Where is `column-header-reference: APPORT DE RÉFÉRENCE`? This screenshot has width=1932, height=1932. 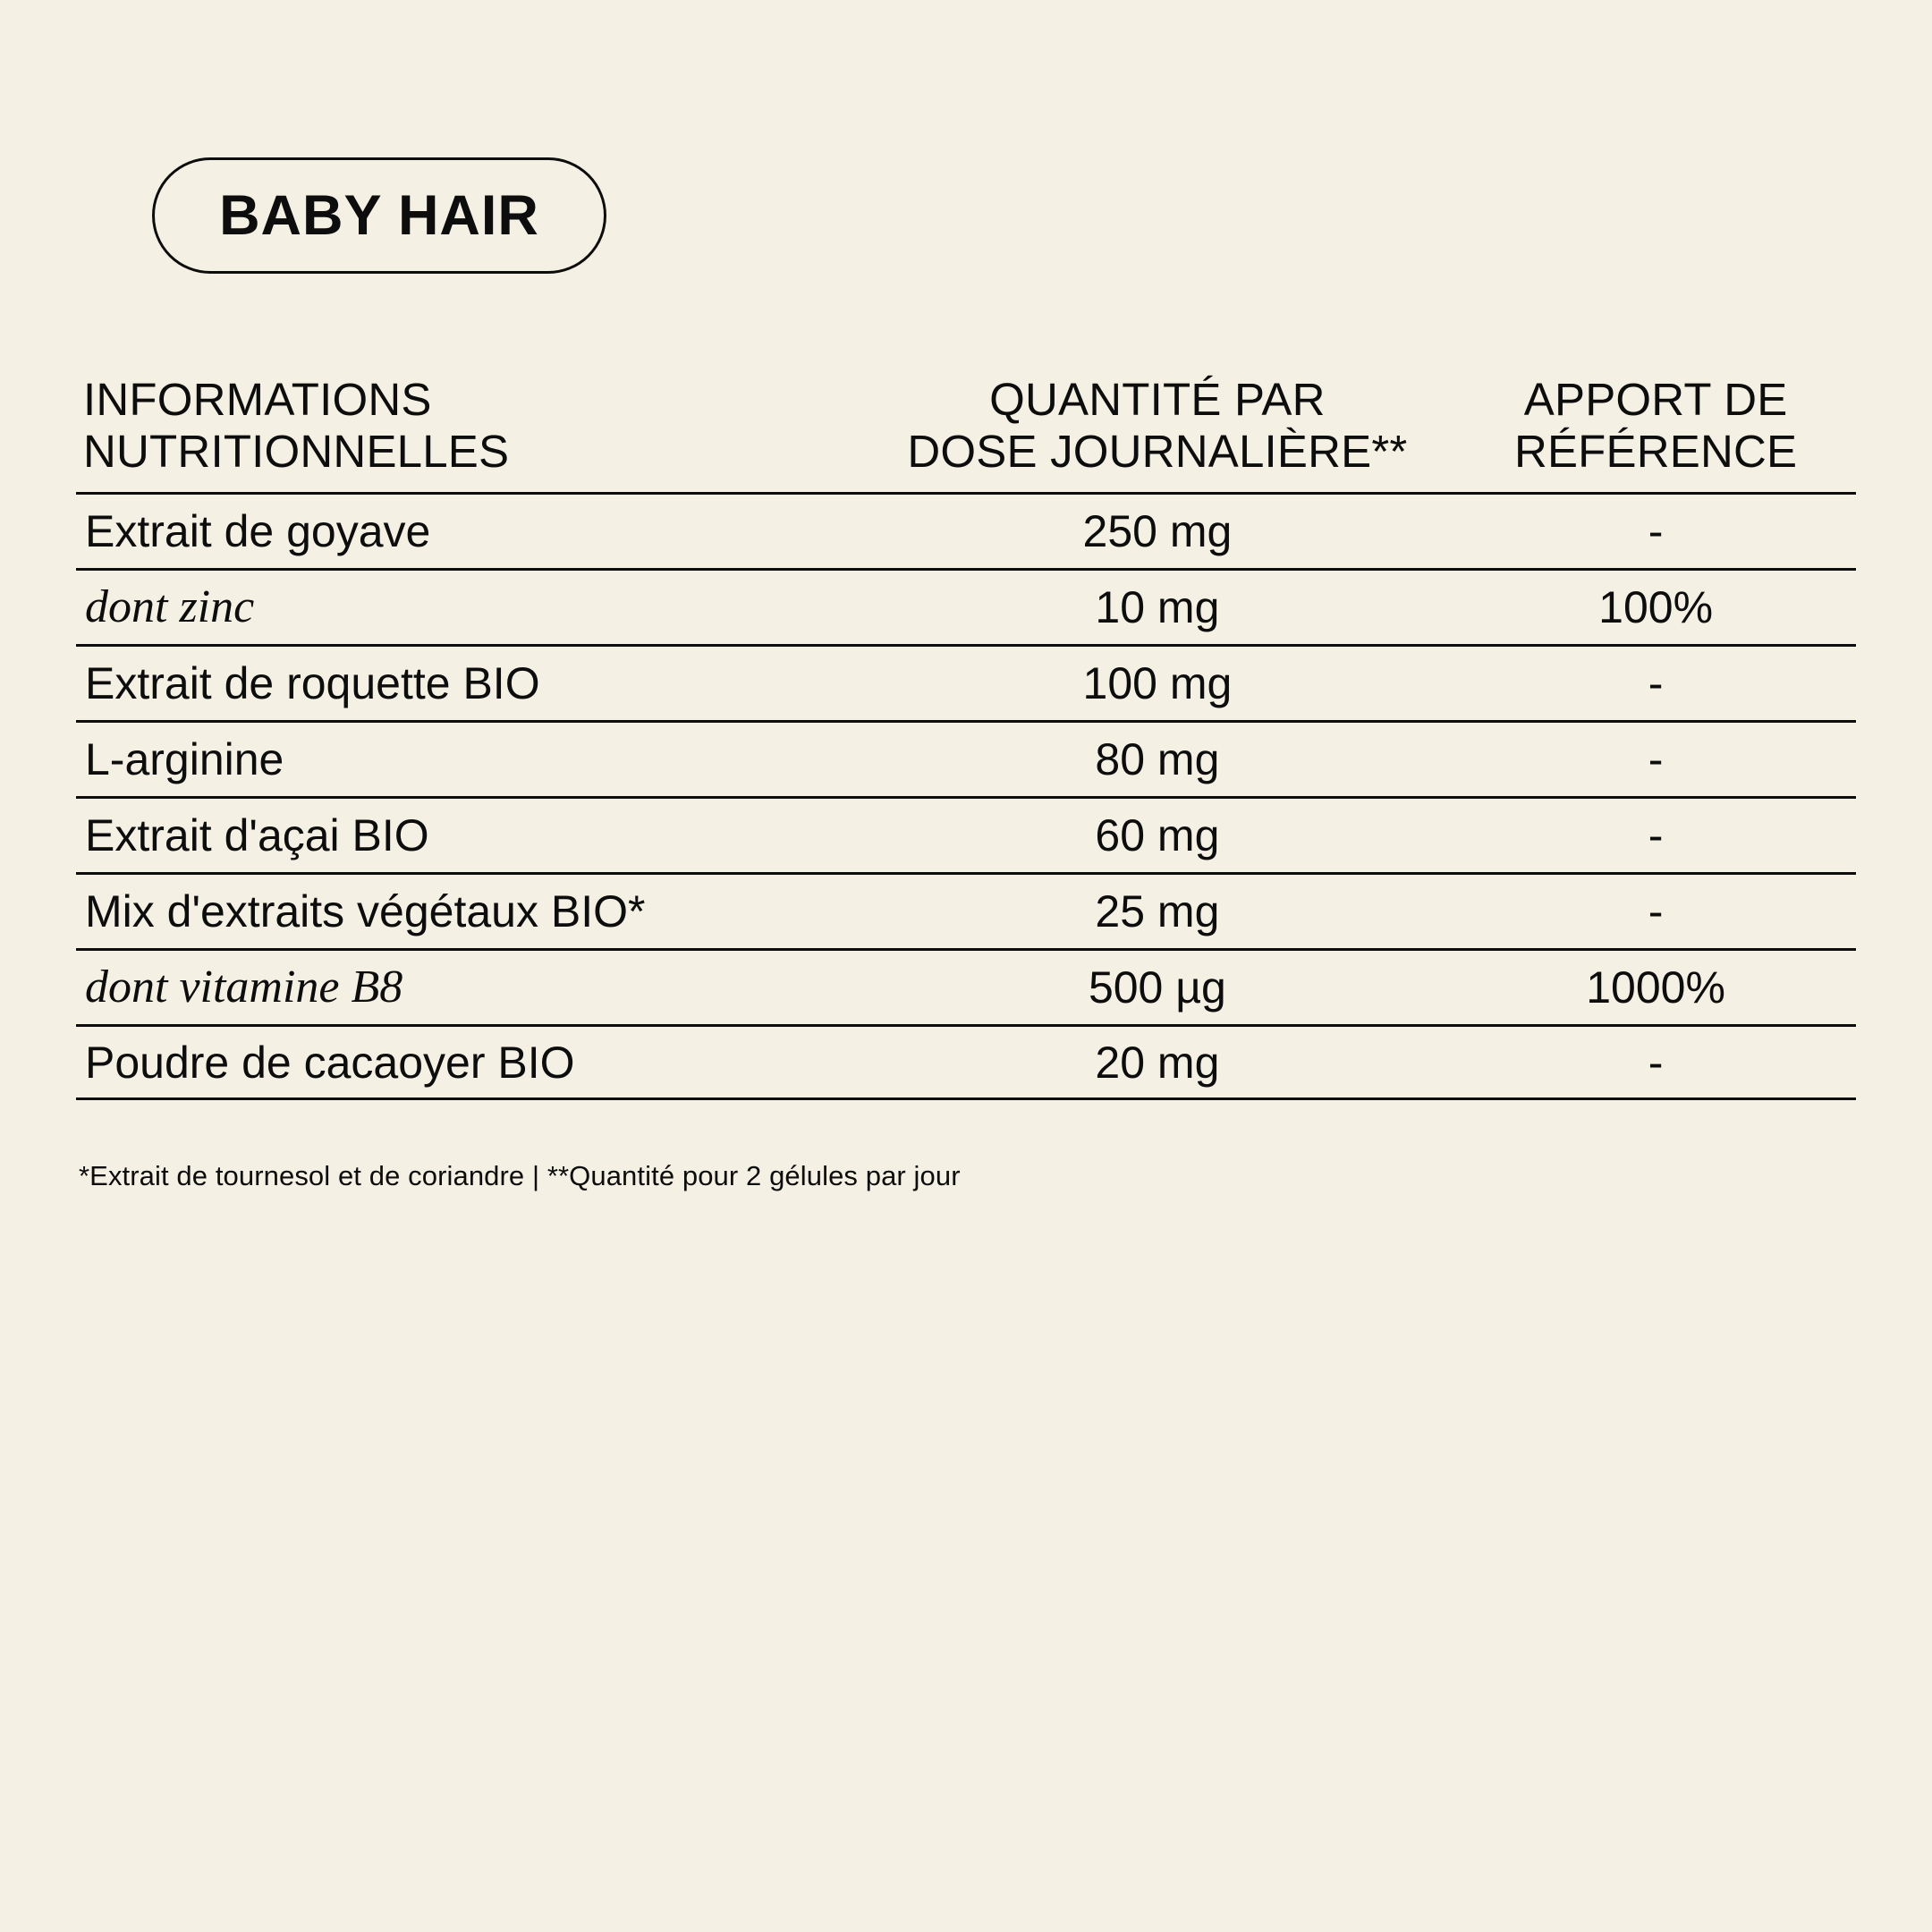
column-header-reference: APPORT DE RÉFÉRENCE is located at coordinates (1655, 426).